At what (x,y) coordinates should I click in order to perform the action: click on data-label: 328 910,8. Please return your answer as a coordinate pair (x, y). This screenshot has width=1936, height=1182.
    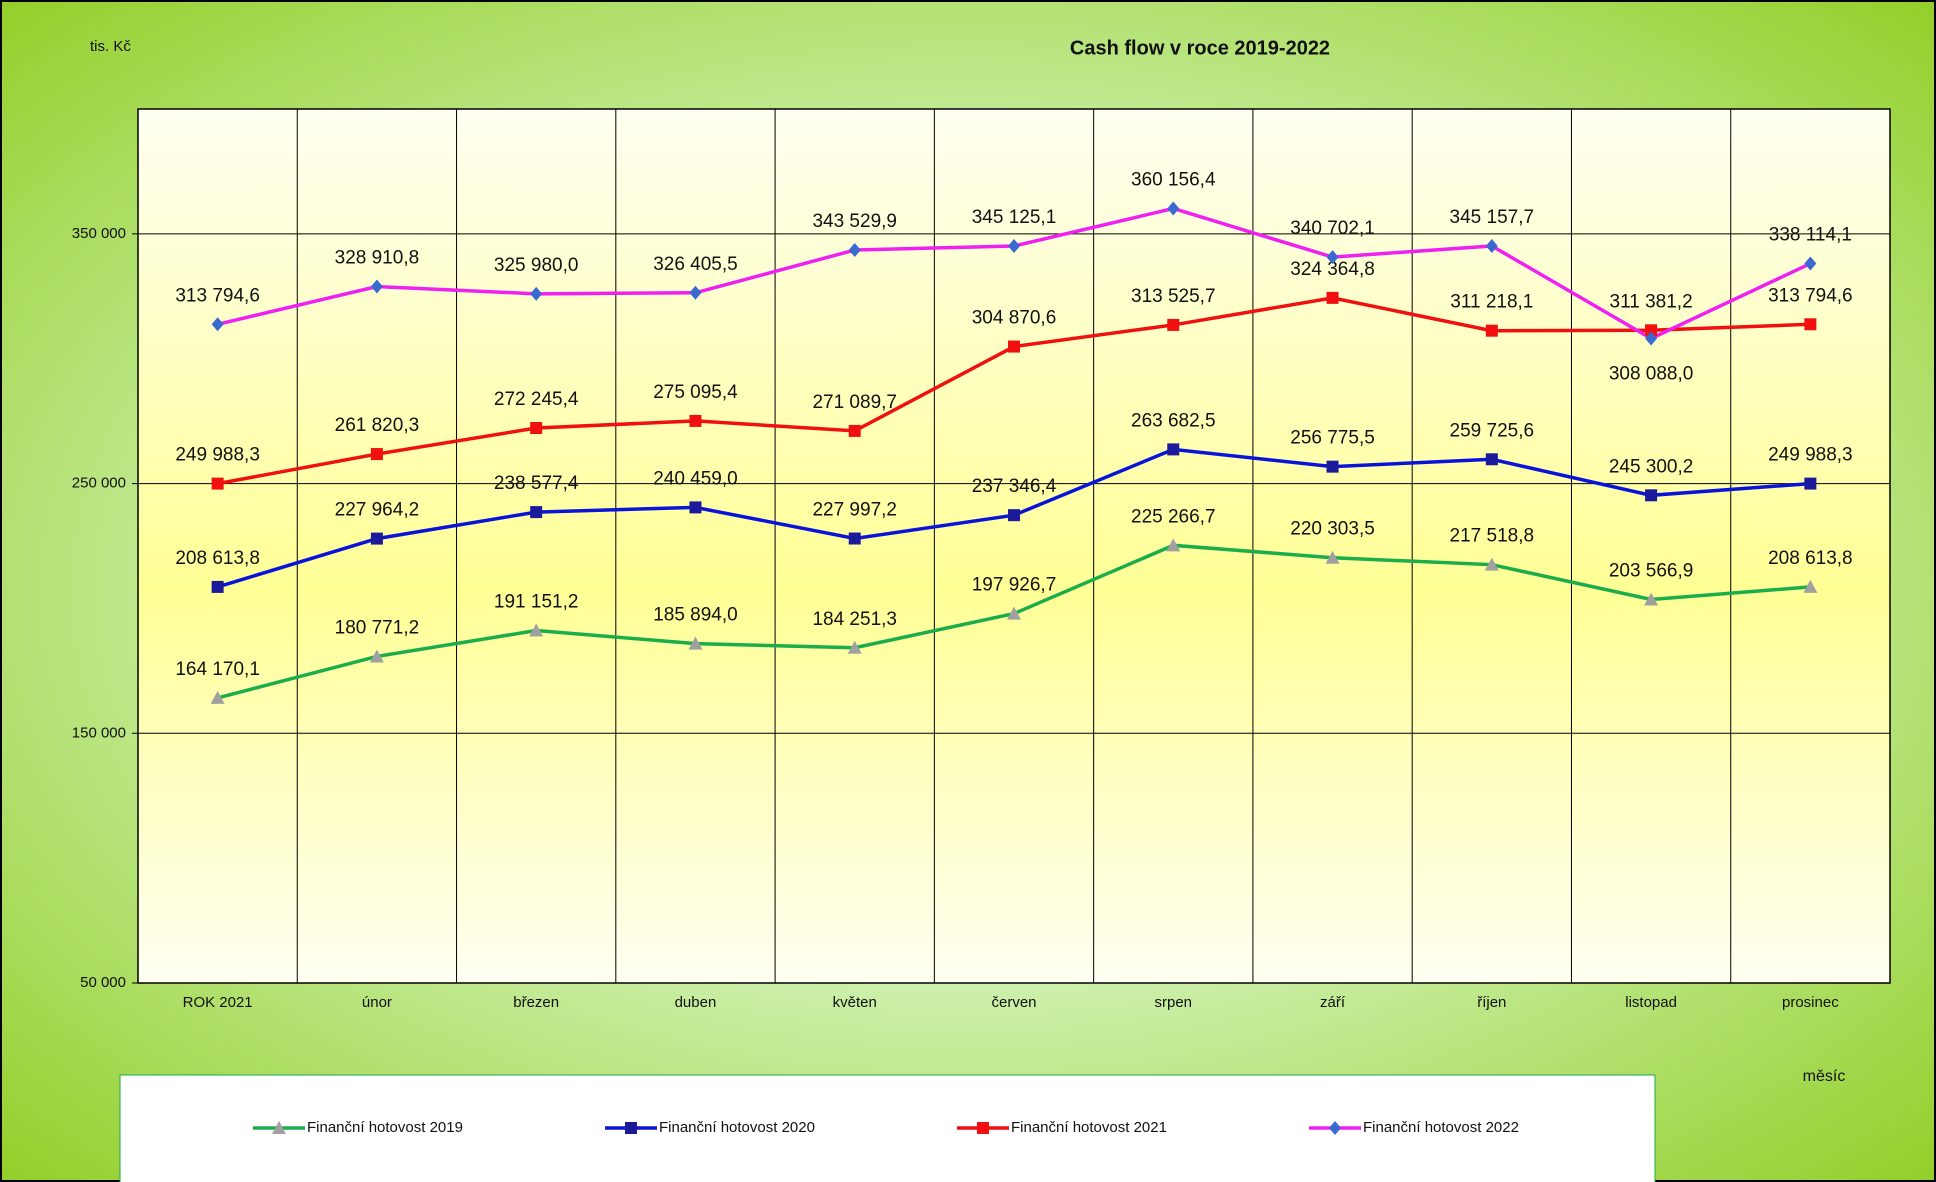
    Looking at the image, I should click on (377, 258).